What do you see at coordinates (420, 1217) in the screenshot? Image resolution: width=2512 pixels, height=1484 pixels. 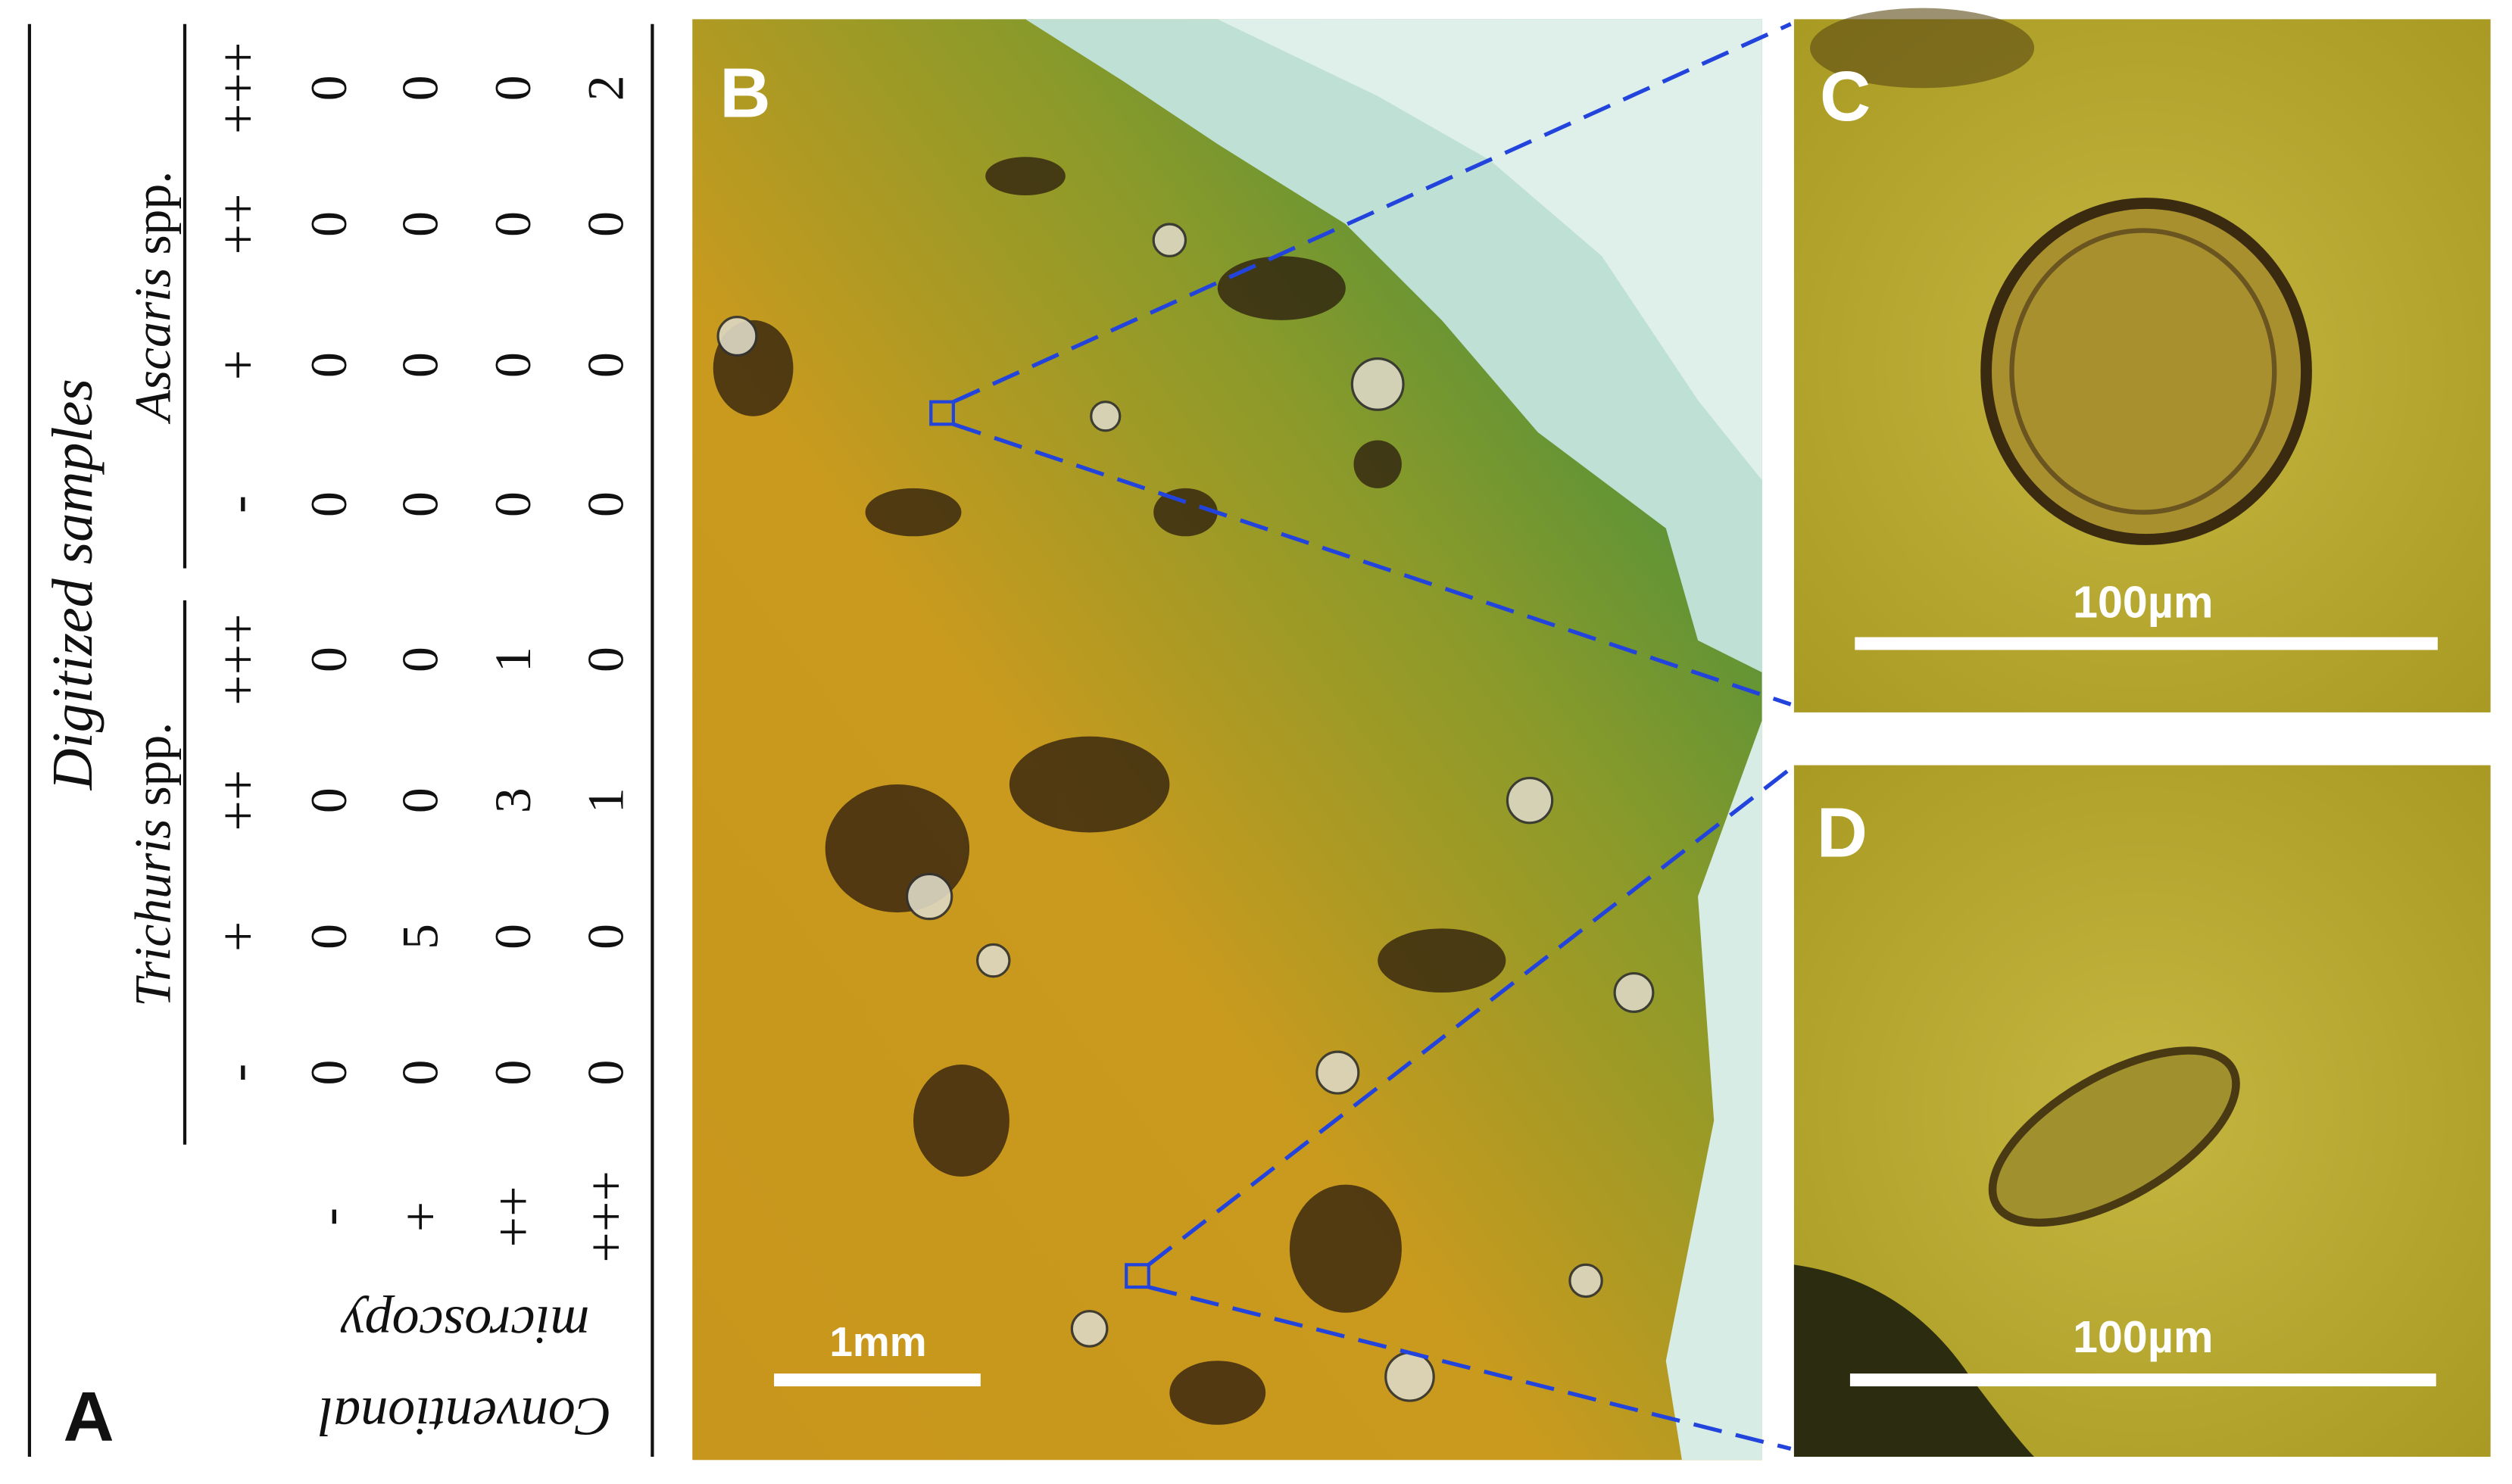 I see `row-level: +` at bounding box center [420, 1217].